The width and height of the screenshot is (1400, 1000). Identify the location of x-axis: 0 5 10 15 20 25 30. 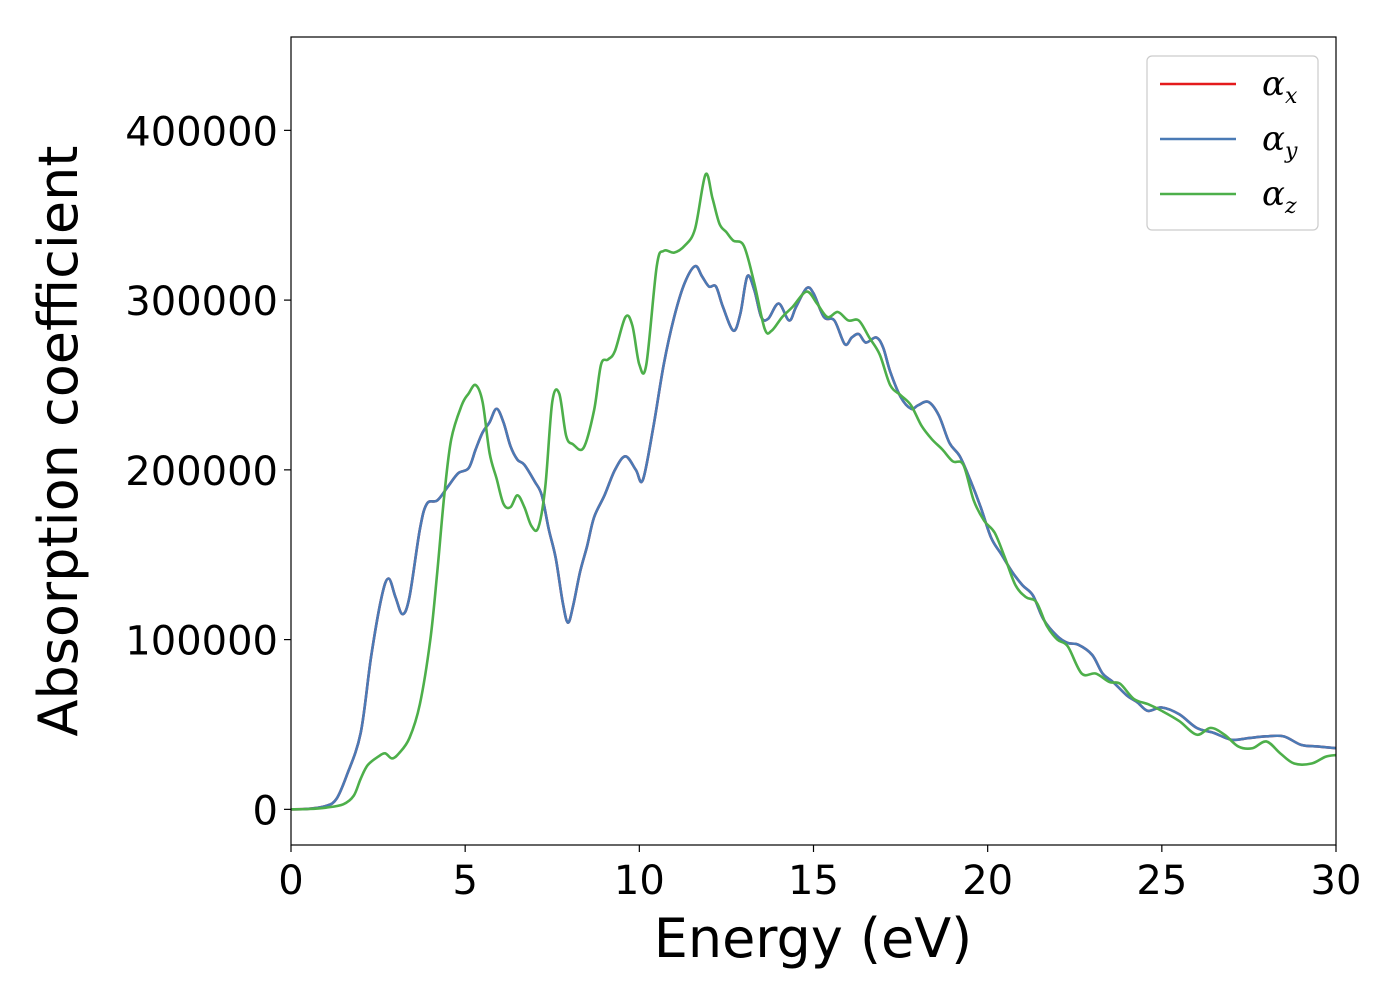
(819, 874).